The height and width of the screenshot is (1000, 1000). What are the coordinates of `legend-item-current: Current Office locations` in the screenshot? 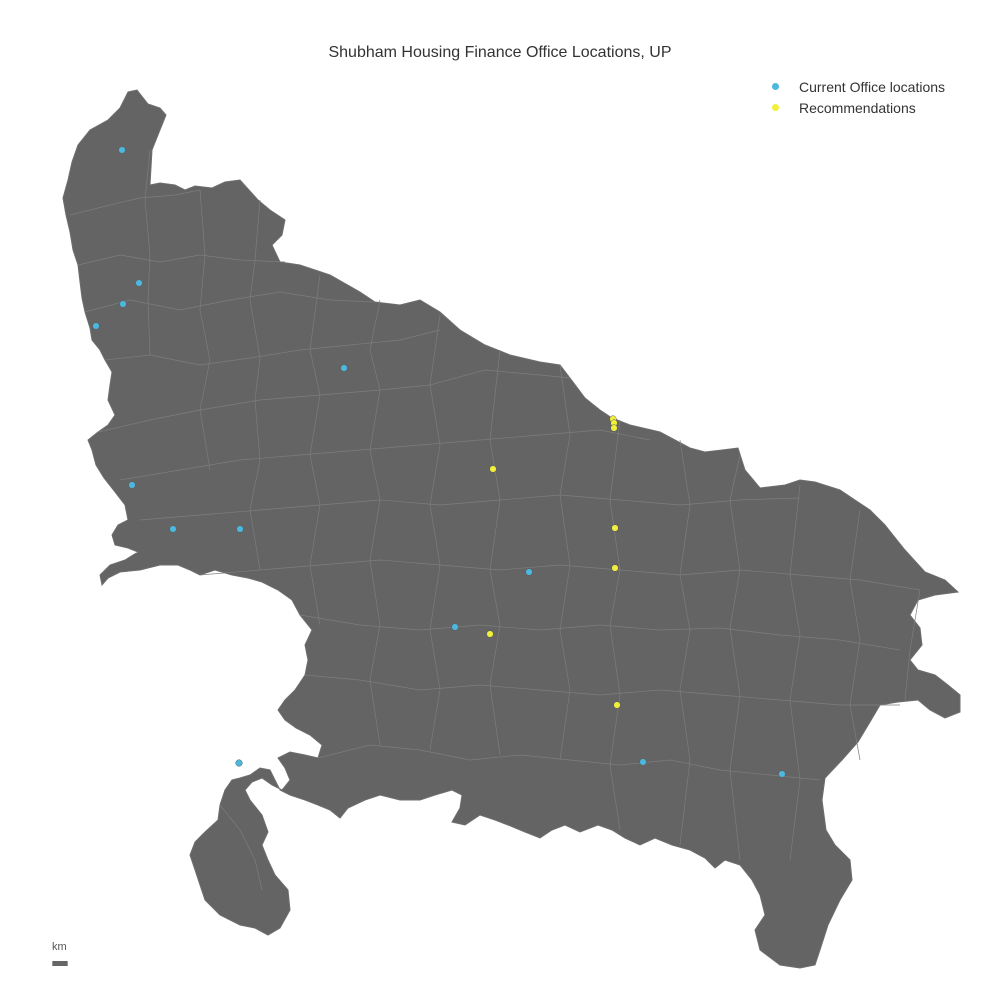 It's located at (856, 86).